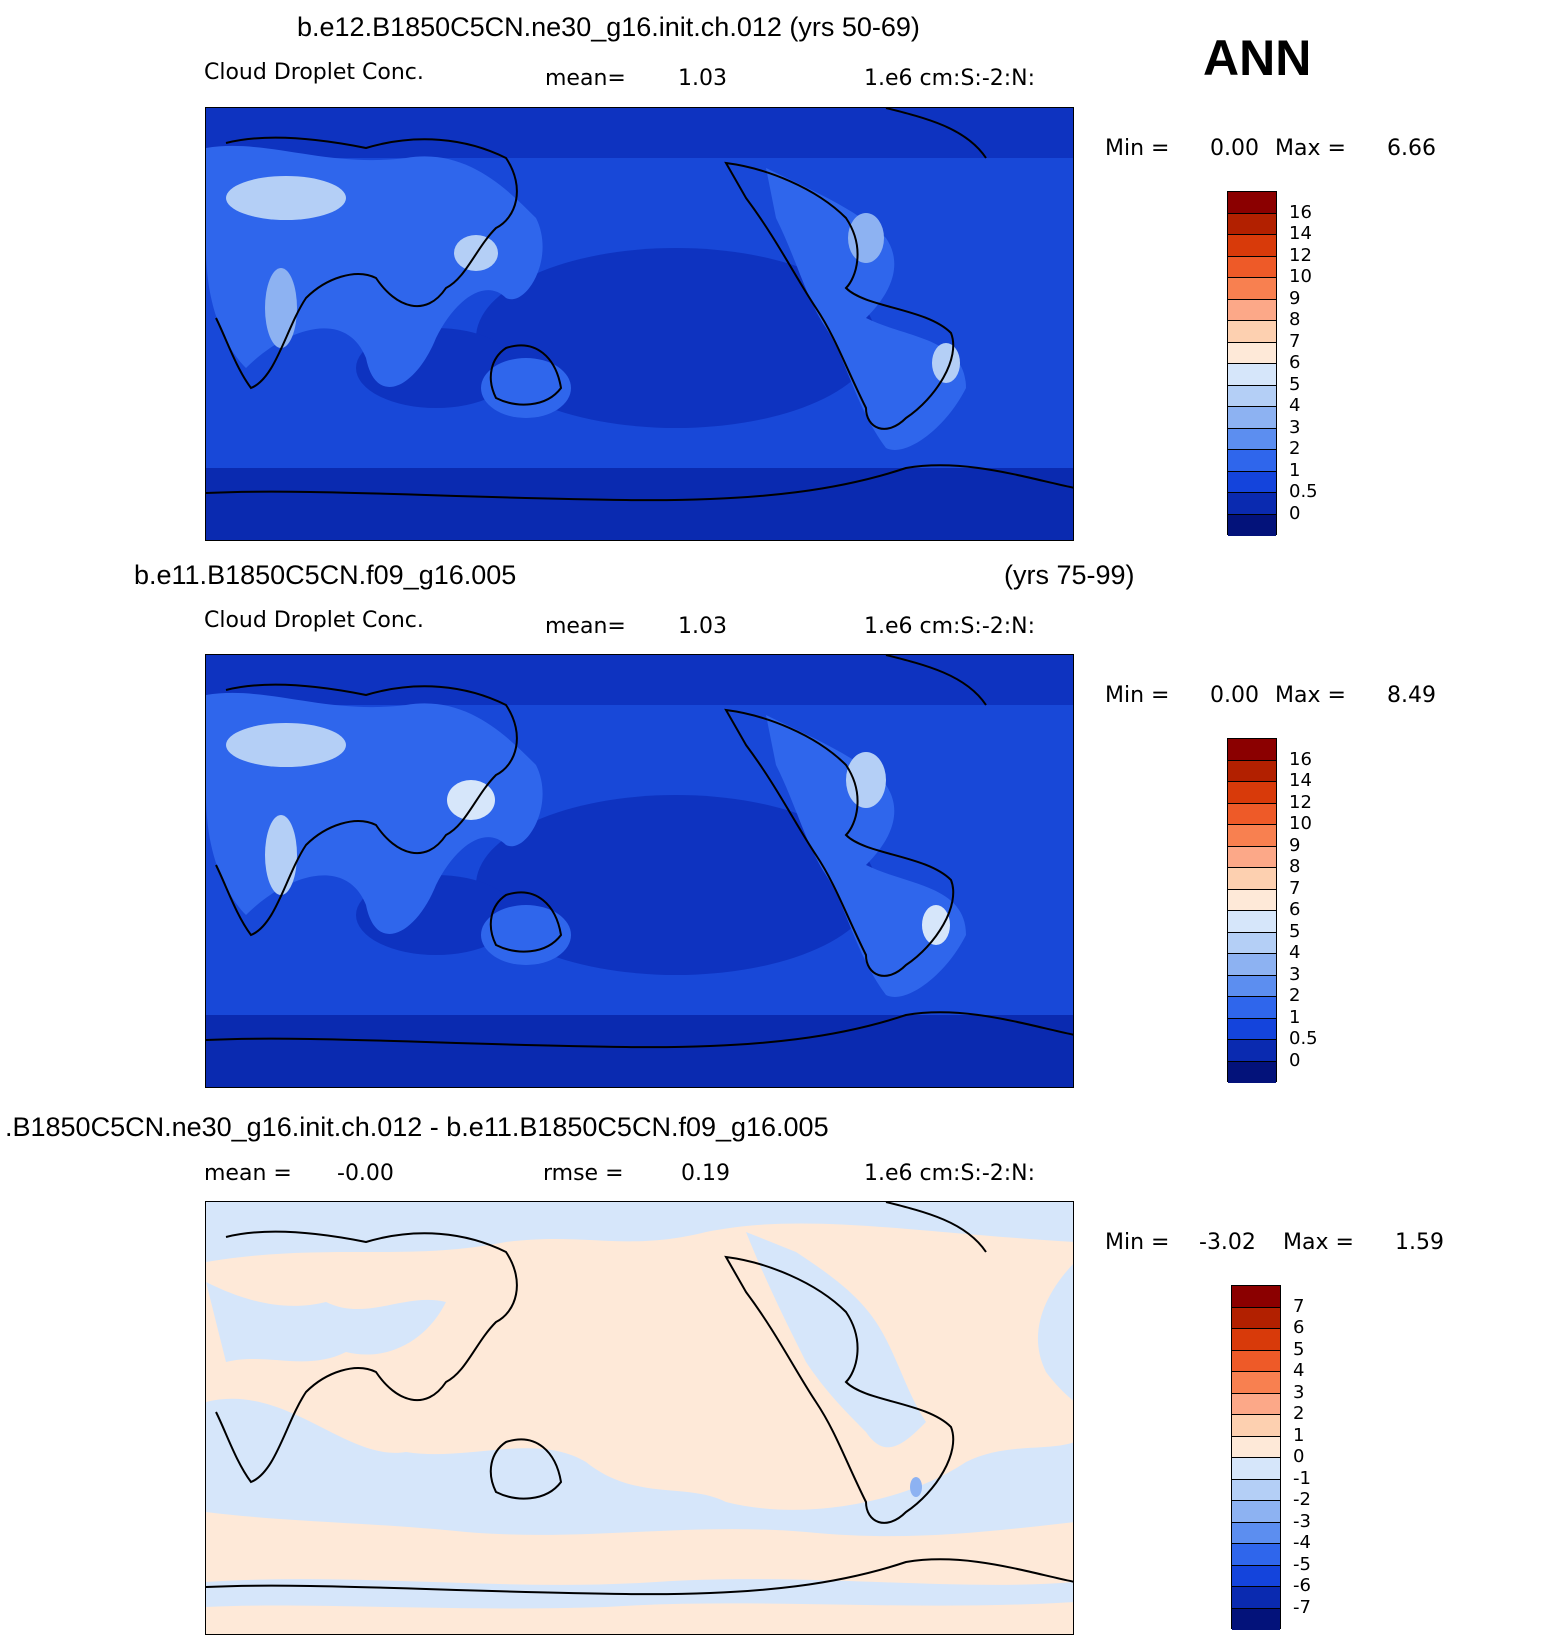 This screenshot has height=1635, width=1541. What do you see at coordinates (1300, 759) in the screenshot?
I see `colorbar-tick-label: 16` at bounding box center [1300, 759].